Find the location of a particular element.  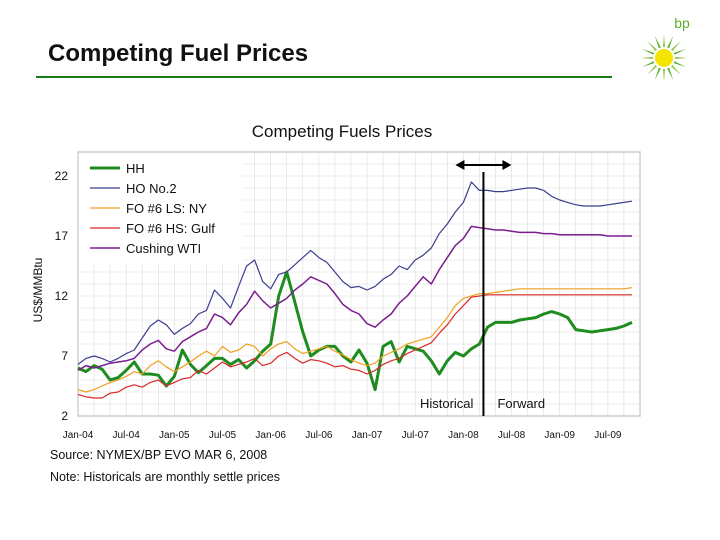

legend-label: HO No.2 is located at coordinates (151, 188).